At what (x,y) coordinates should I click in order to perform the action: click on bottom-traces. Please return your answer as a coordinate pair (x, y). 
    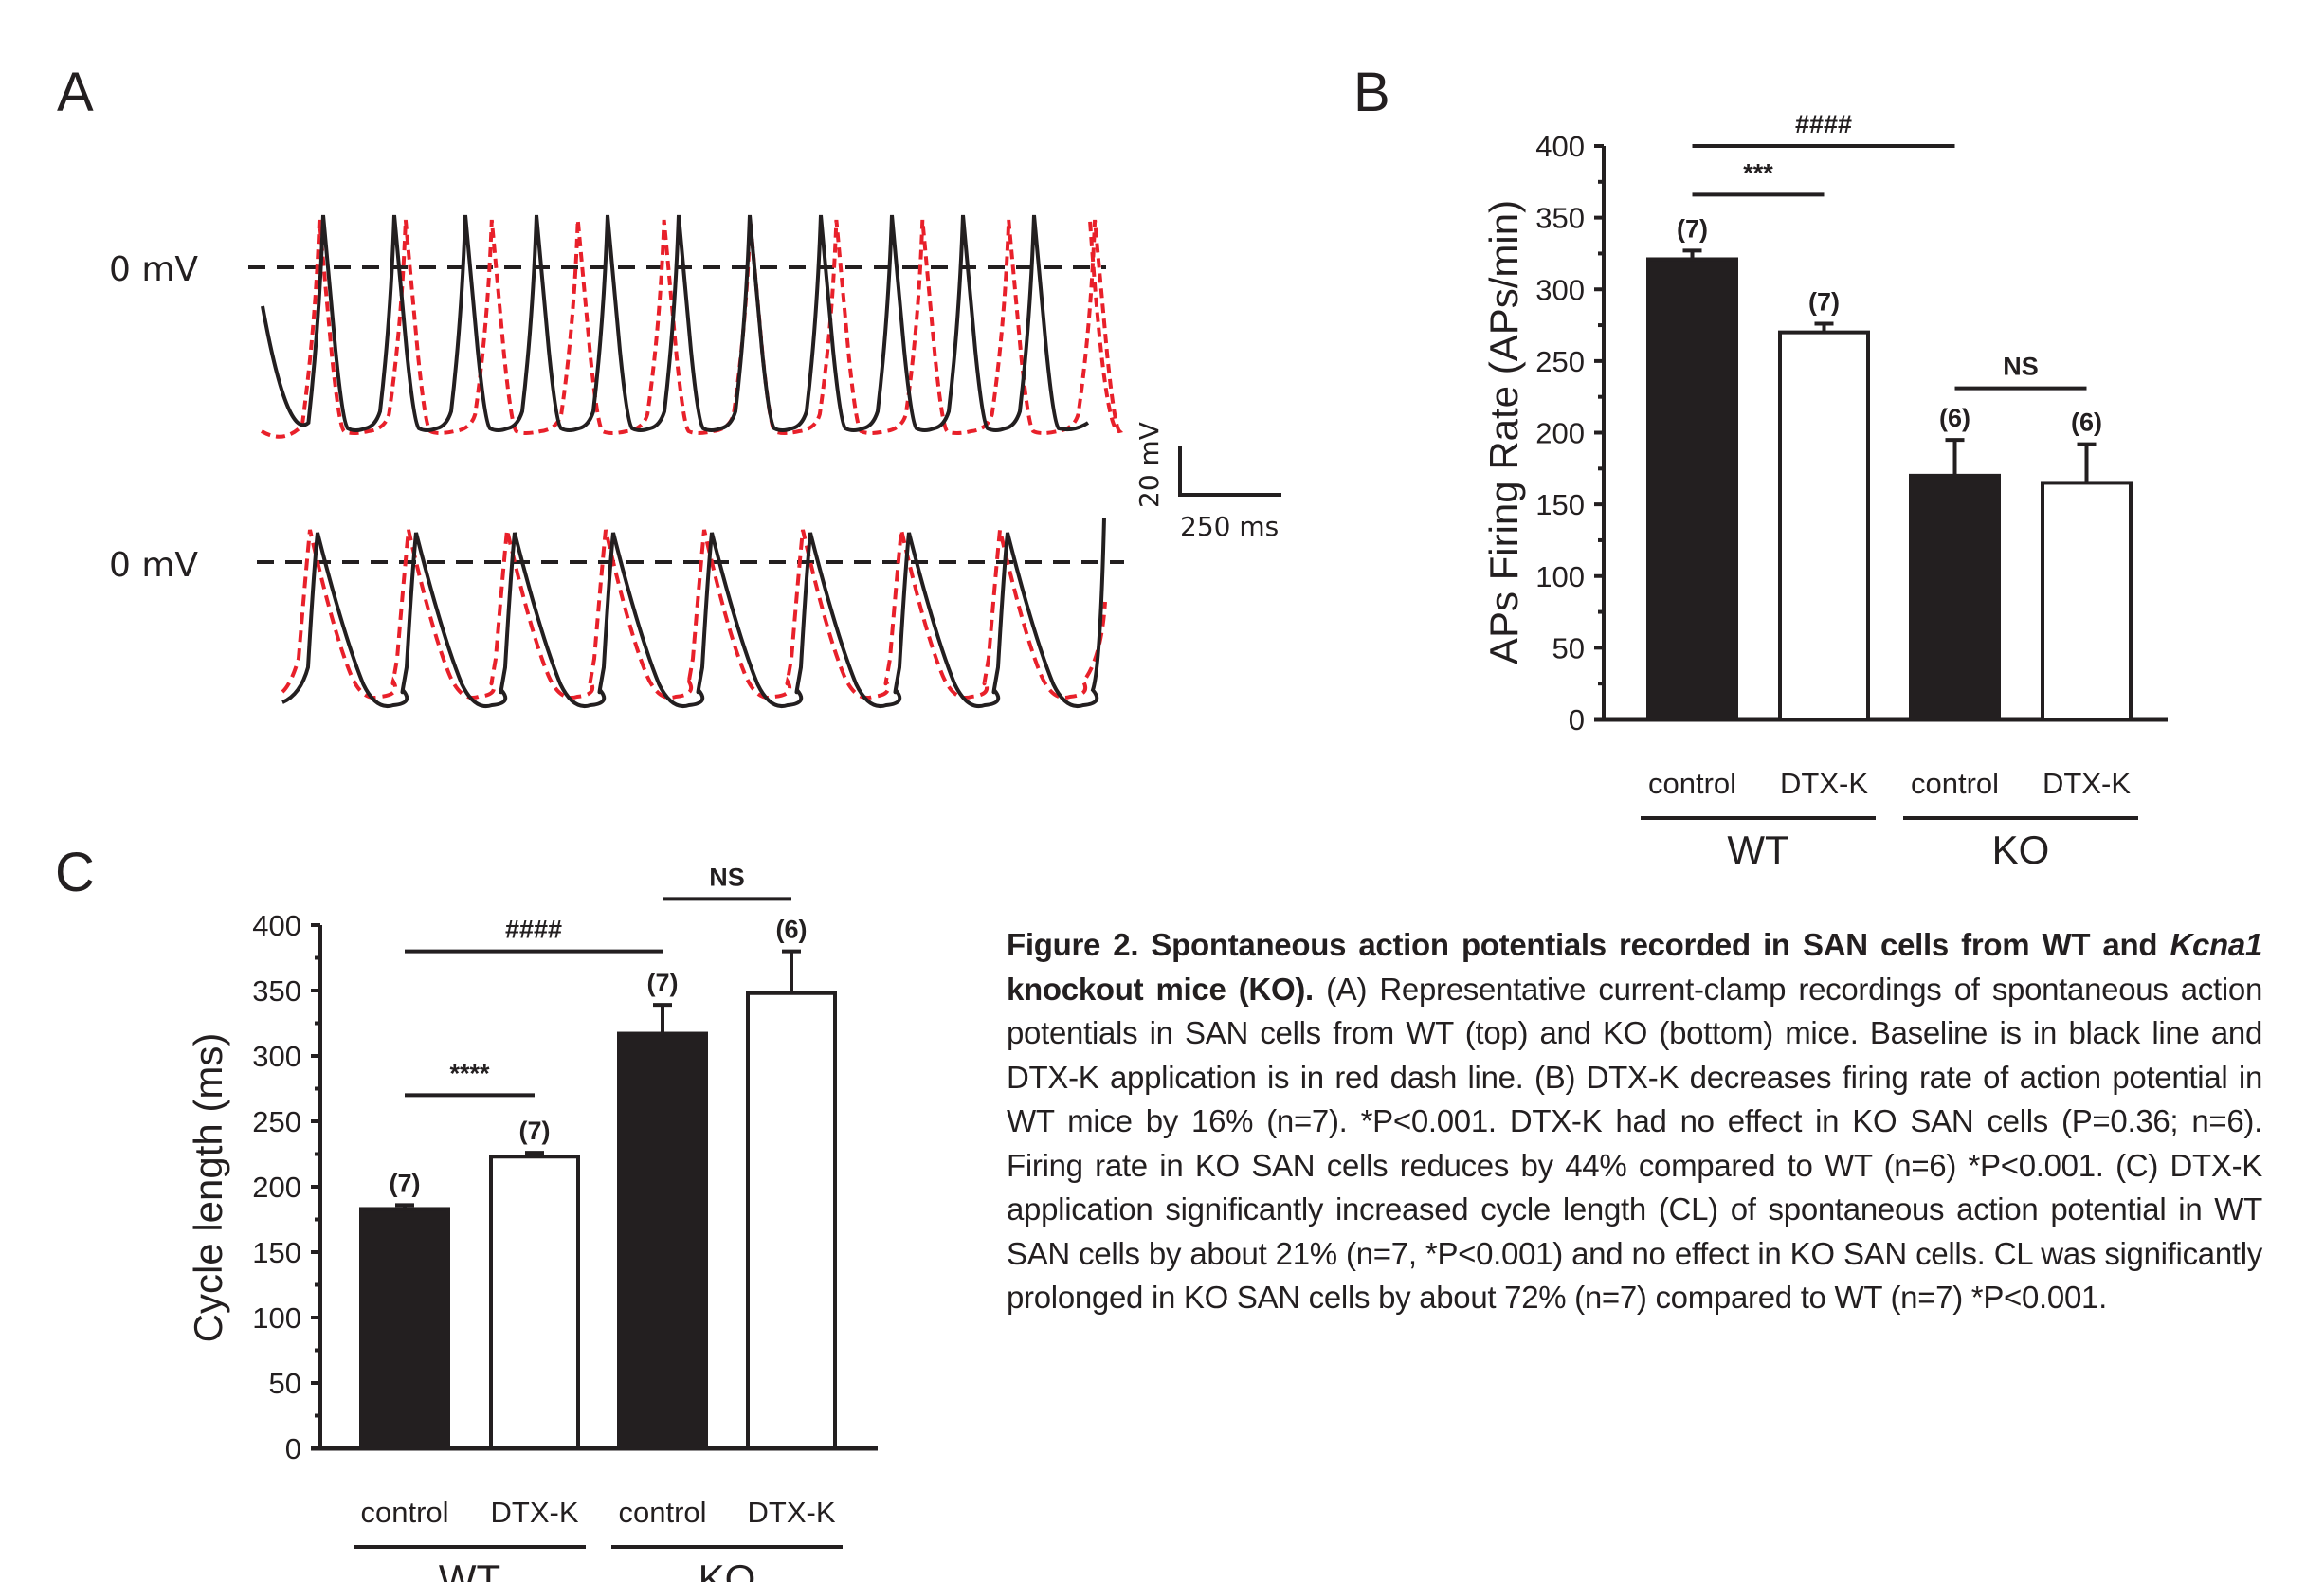
    Looking at the image, I should click on (694, 613).